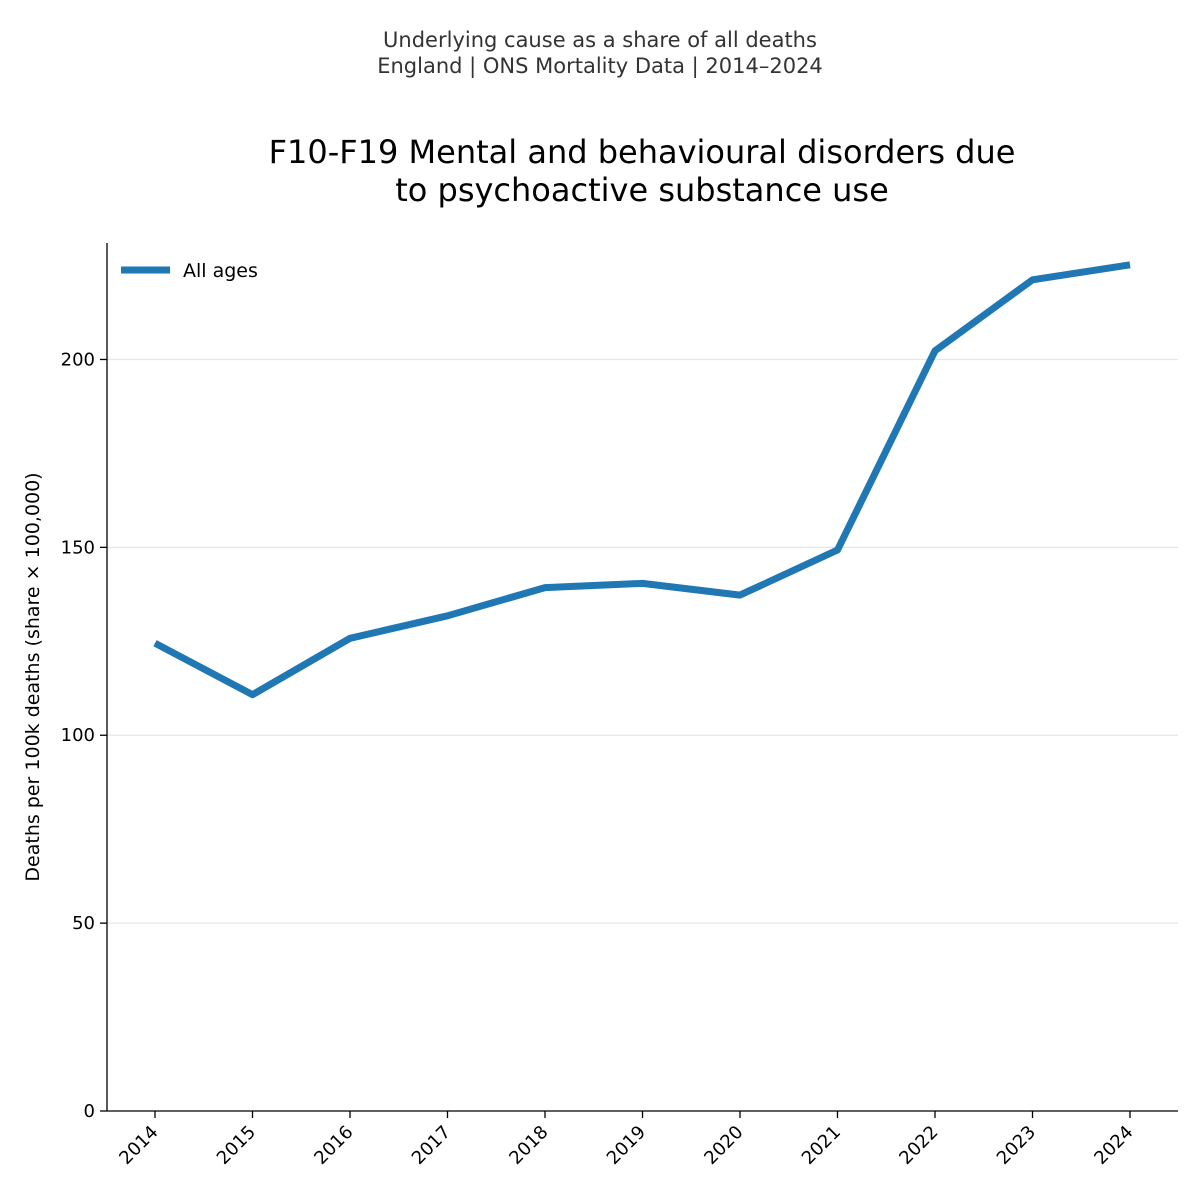 The width and height of the screenshot is (1200, 1200). I want to click on y-tick-label: 200, so click(78, 359).